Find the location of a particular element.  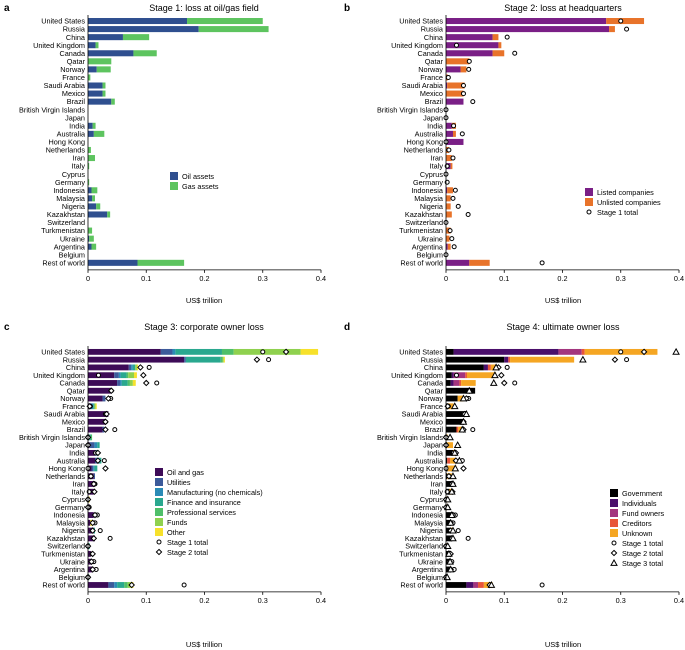

category-label: Brazil is located at coordinates (434, 101).